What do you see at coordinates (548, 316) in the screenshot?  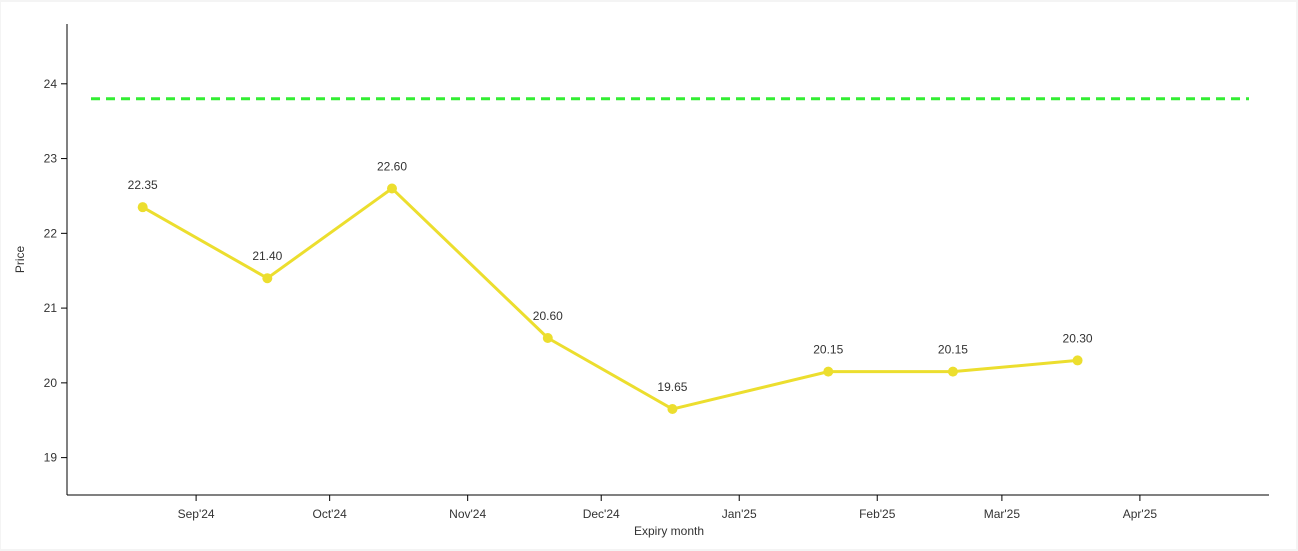 I see `data-label: 20.60` at bounding box center [548, 316].